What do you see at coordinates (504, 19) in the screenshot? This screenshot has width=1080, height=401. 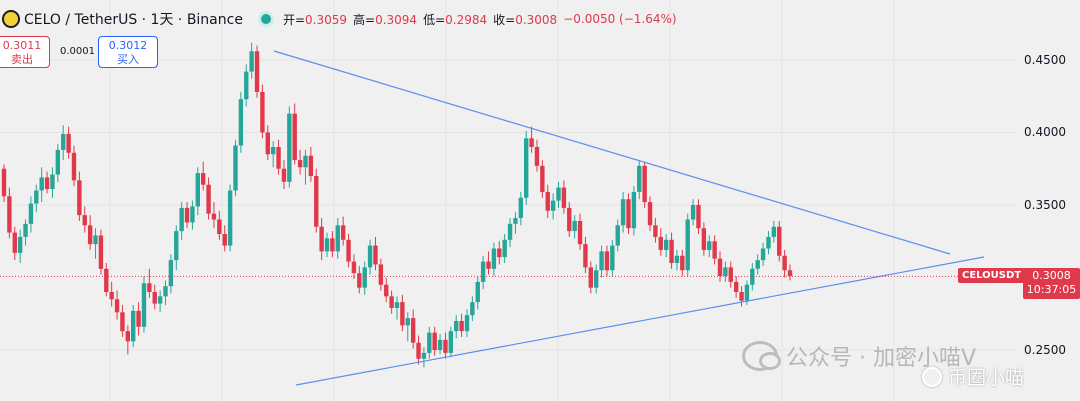 I see `close-label: 收=` at bounding box center [504, 19].